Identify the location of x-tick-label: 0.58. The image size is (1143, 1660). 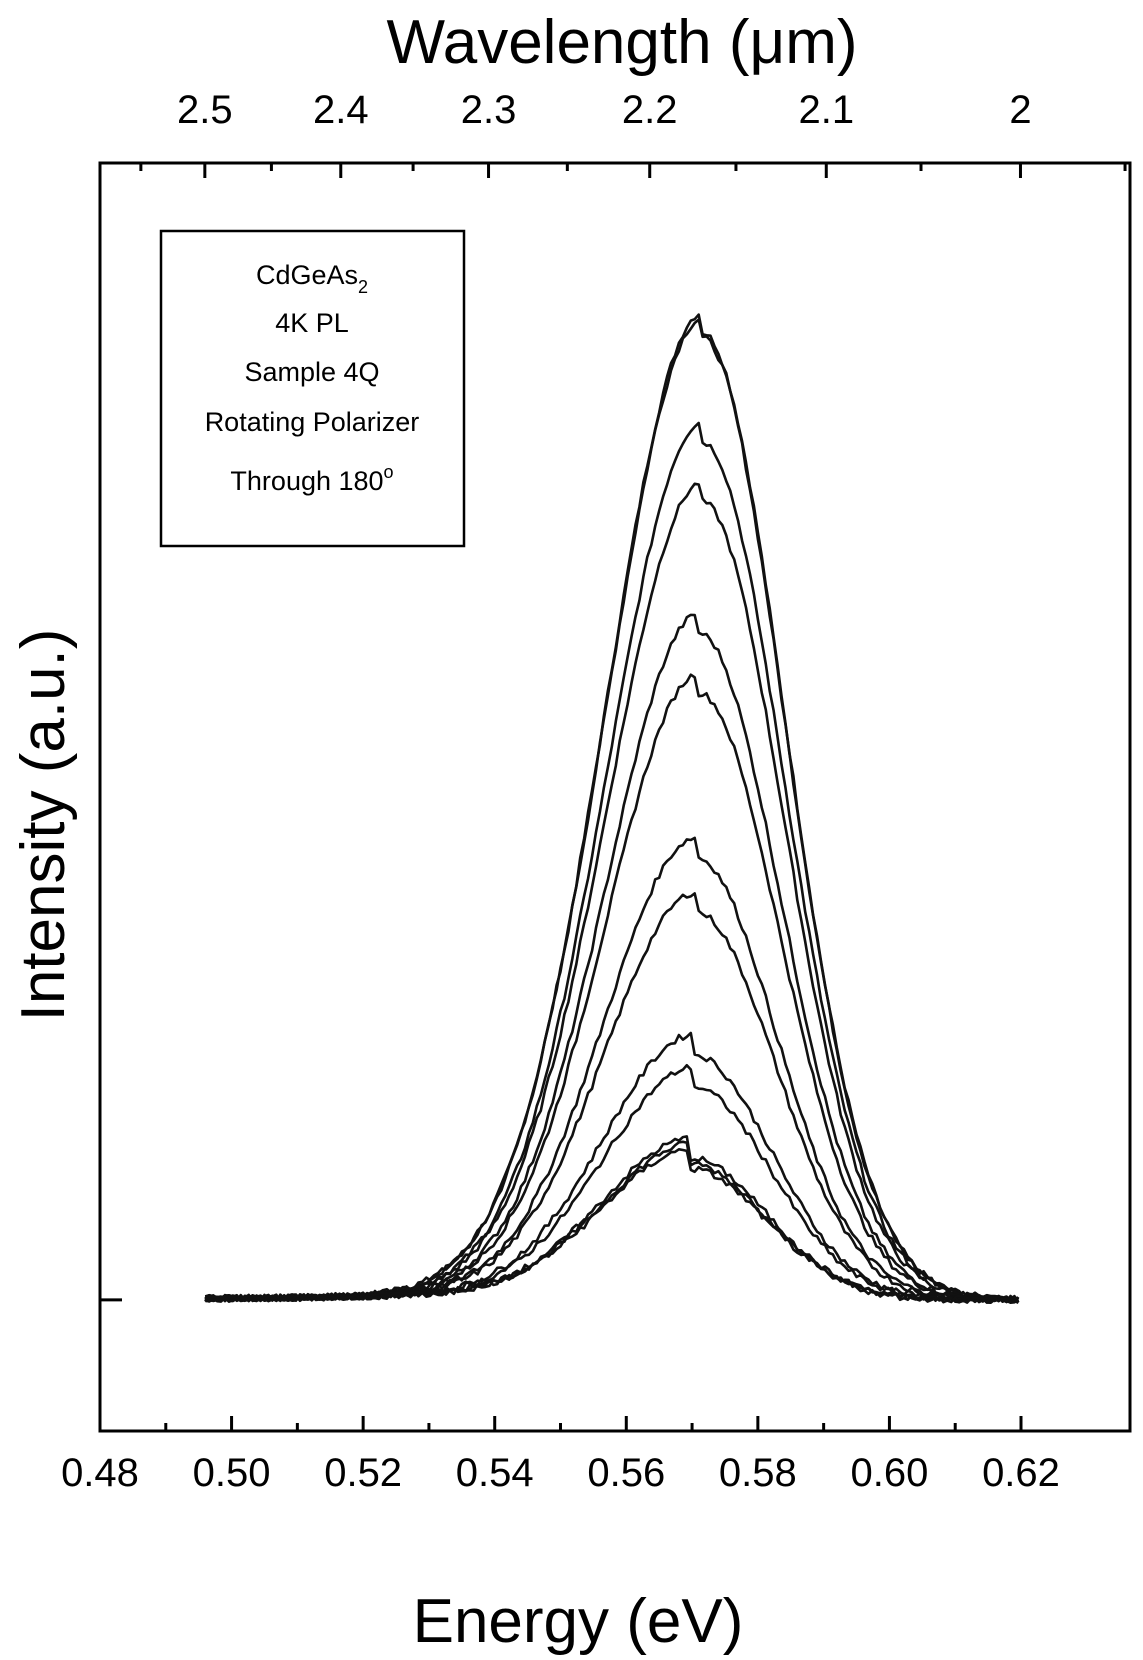
(758, 1473).